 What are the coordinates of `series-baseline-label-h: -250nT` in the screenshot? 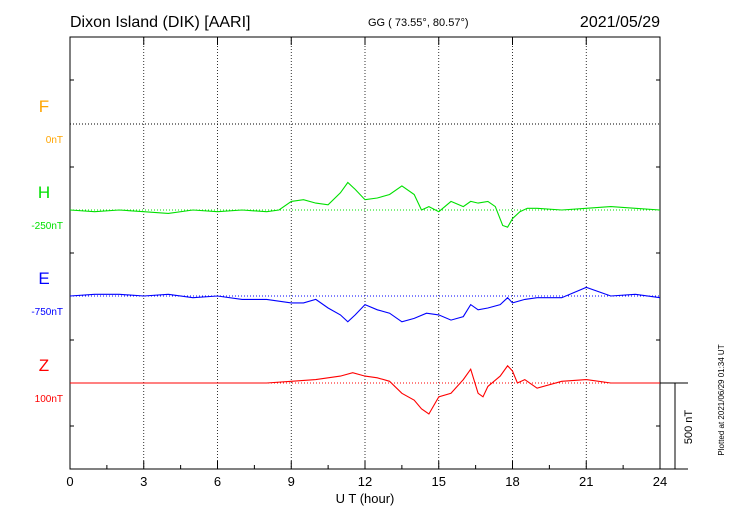 It's located at (47, 226).